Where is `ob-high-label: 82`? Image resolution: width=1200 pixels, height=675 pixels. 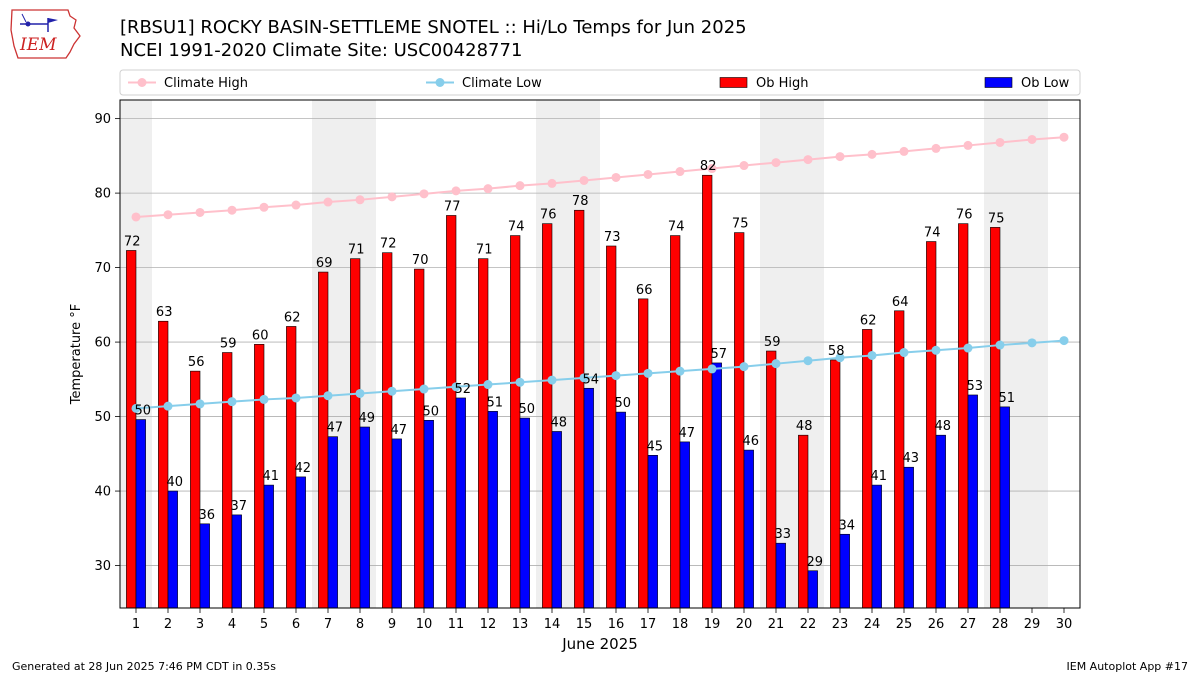
ob-high-label: 82 is located at coordinates (708, 166).